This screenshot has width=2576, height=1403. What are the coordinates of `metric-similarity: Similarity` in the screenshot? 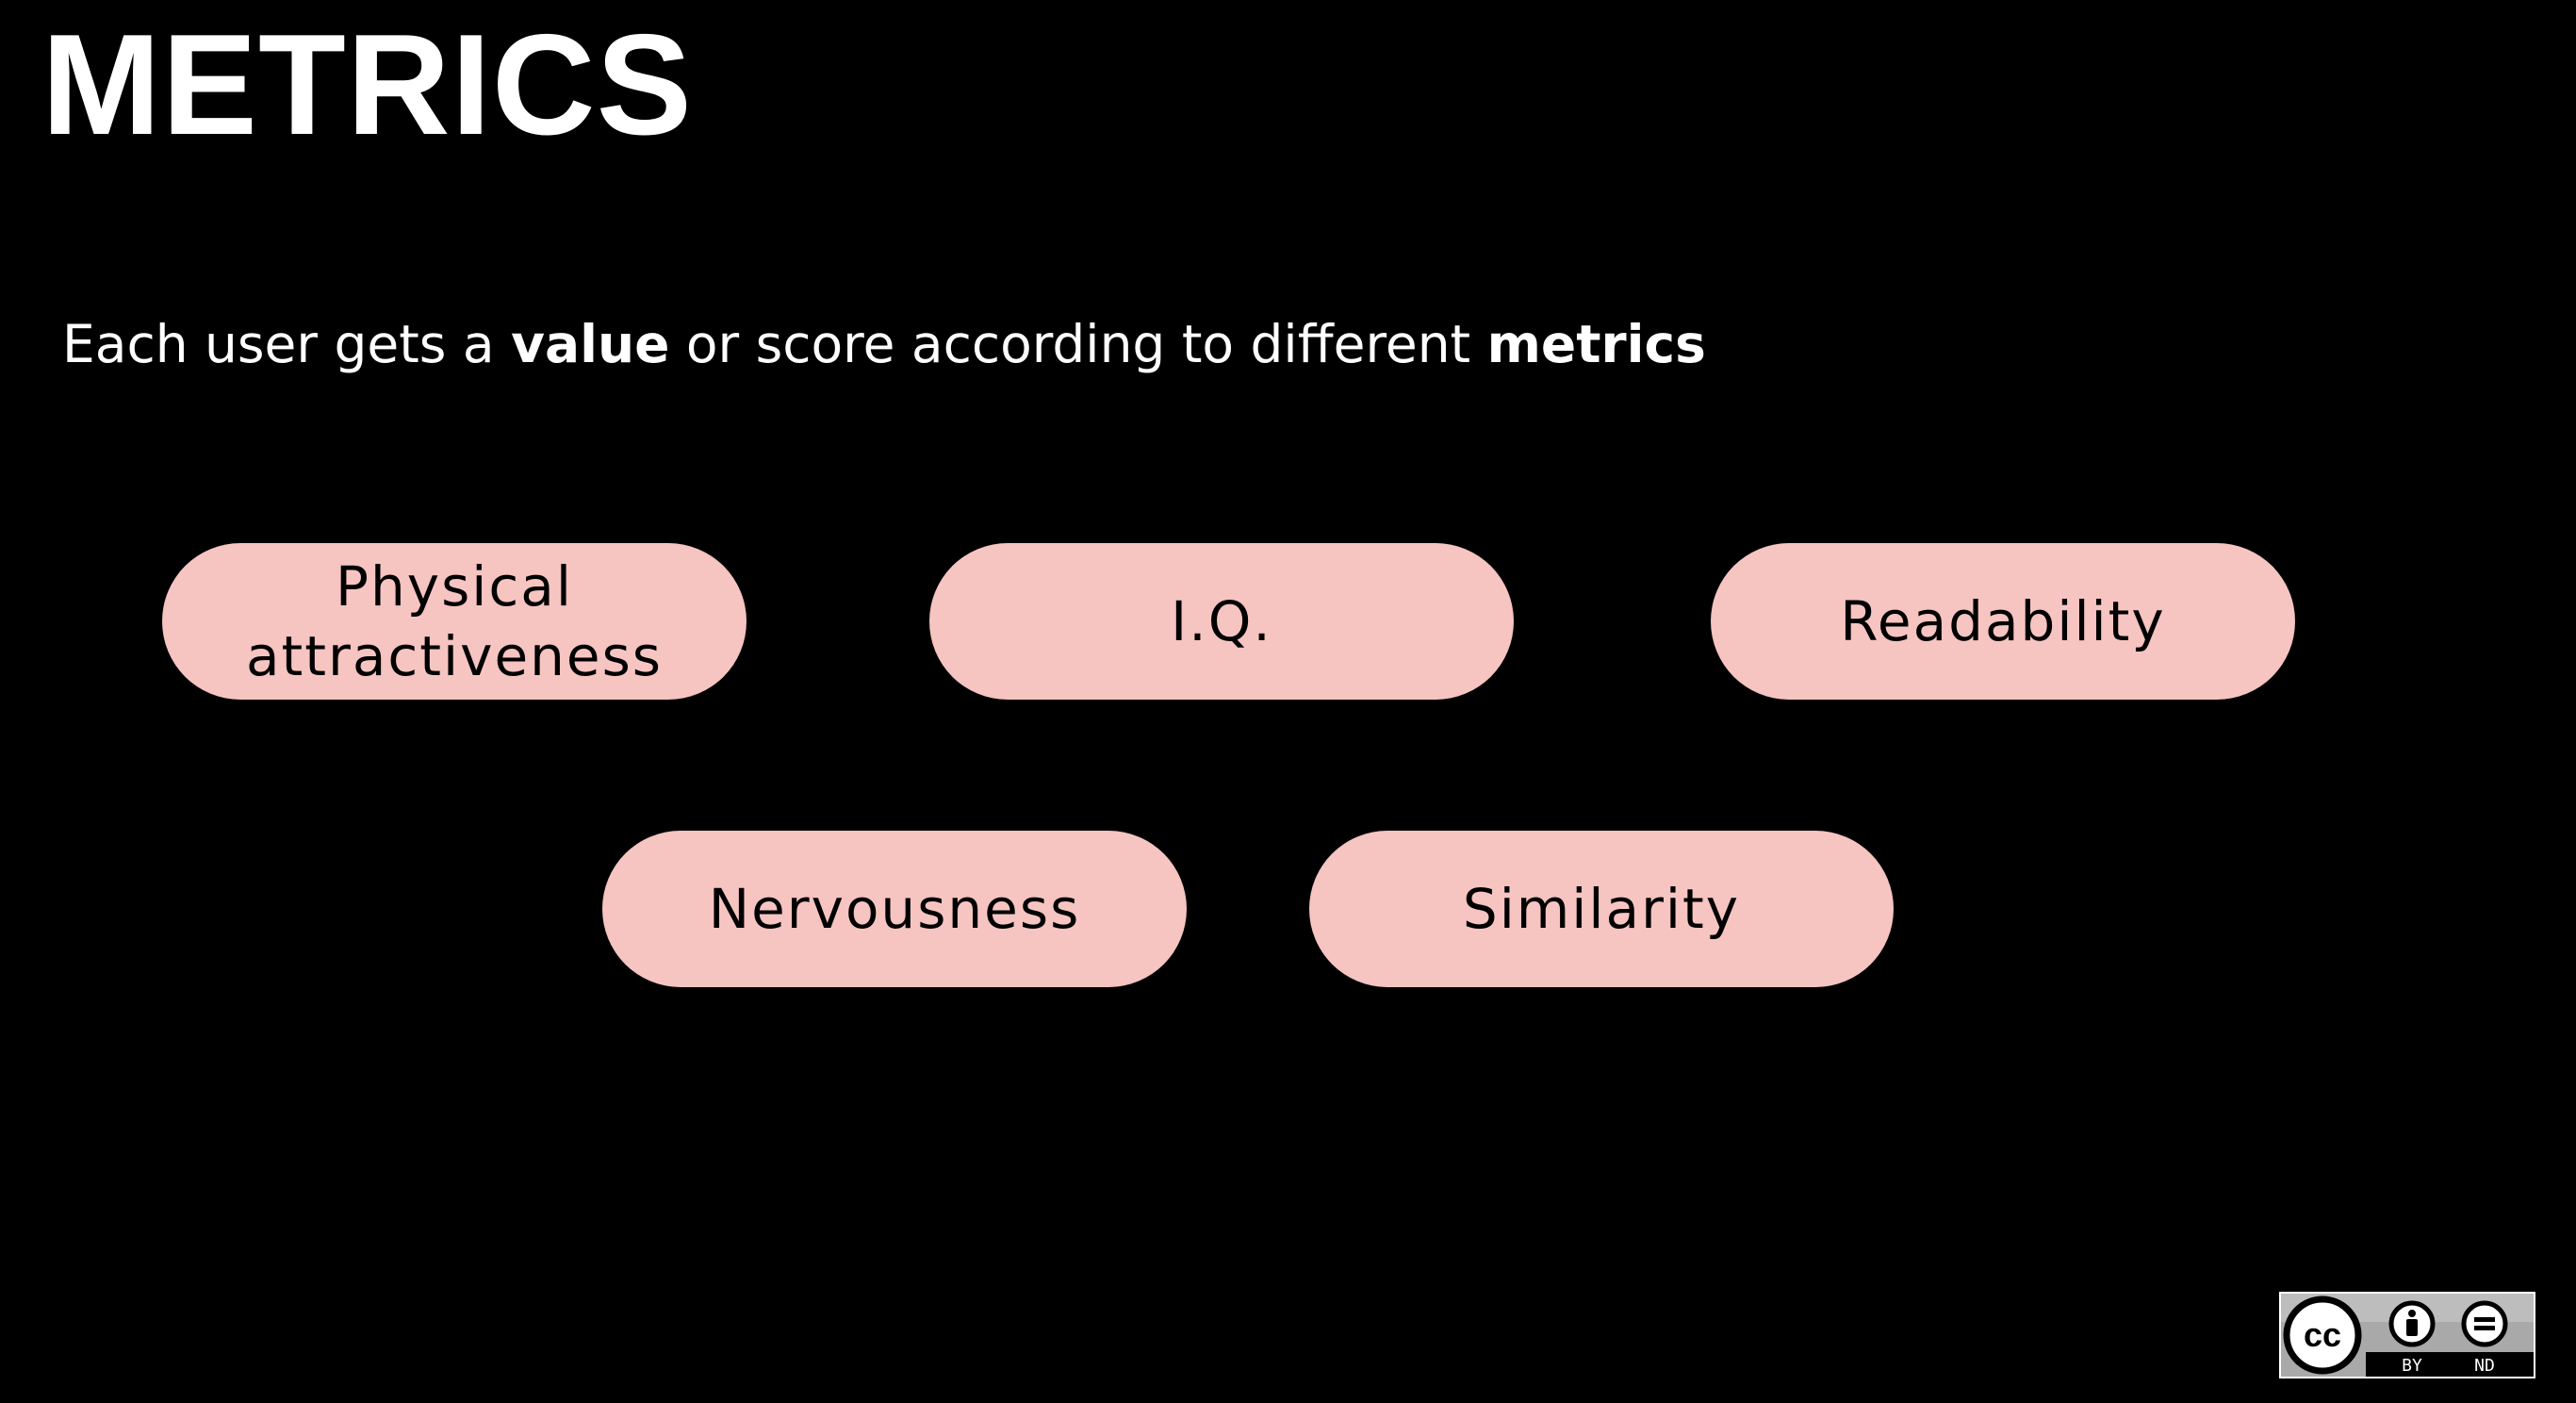 It's located at (1601, 909).